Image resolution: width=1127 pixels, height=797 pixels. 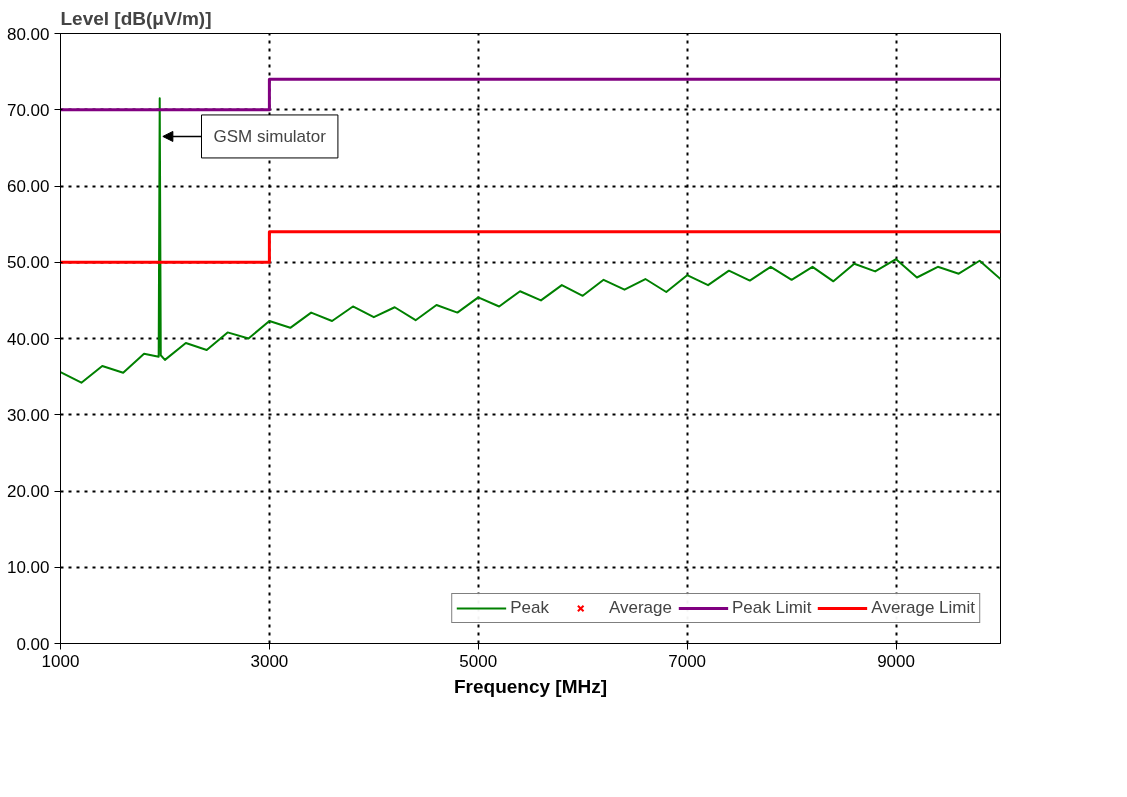 I want to click on y-tick-label: 60.00, so click(x=28, y=186).